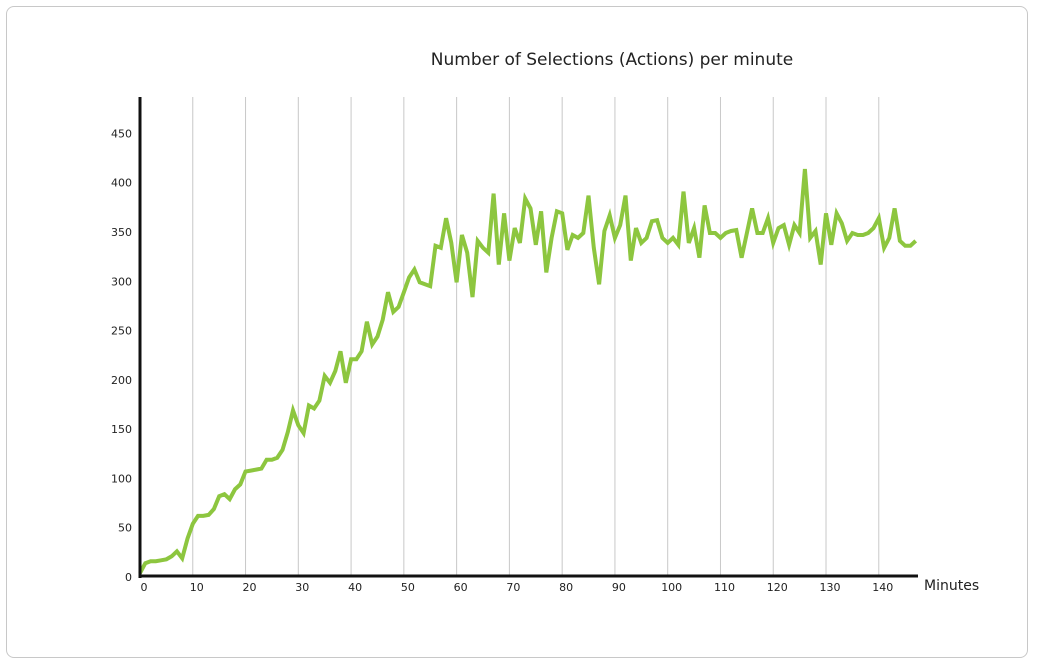 This screenshot has width=1037, height=667. Describe the element at coordinates (250, 587) in the screenshot. I see `x-tick-label: 20` at that location.